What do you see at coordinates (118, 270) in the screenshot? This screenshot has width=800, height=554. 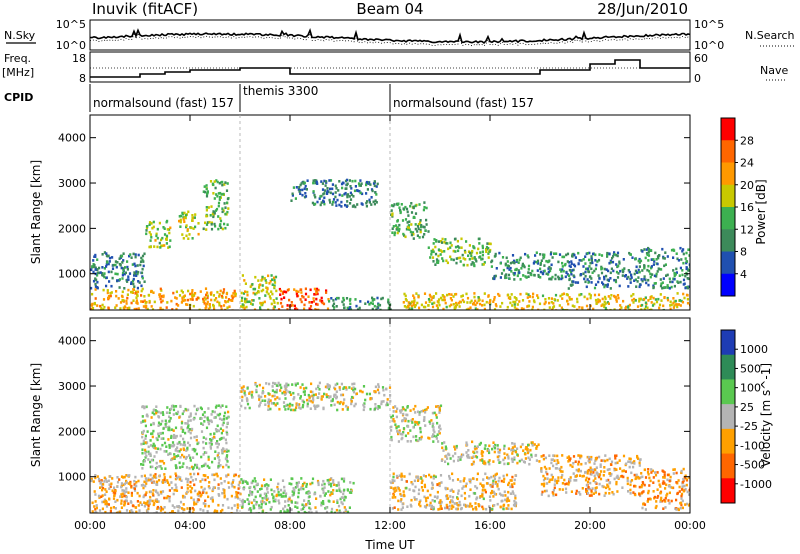 I see `echo-region` at bounding box center [118, 270].